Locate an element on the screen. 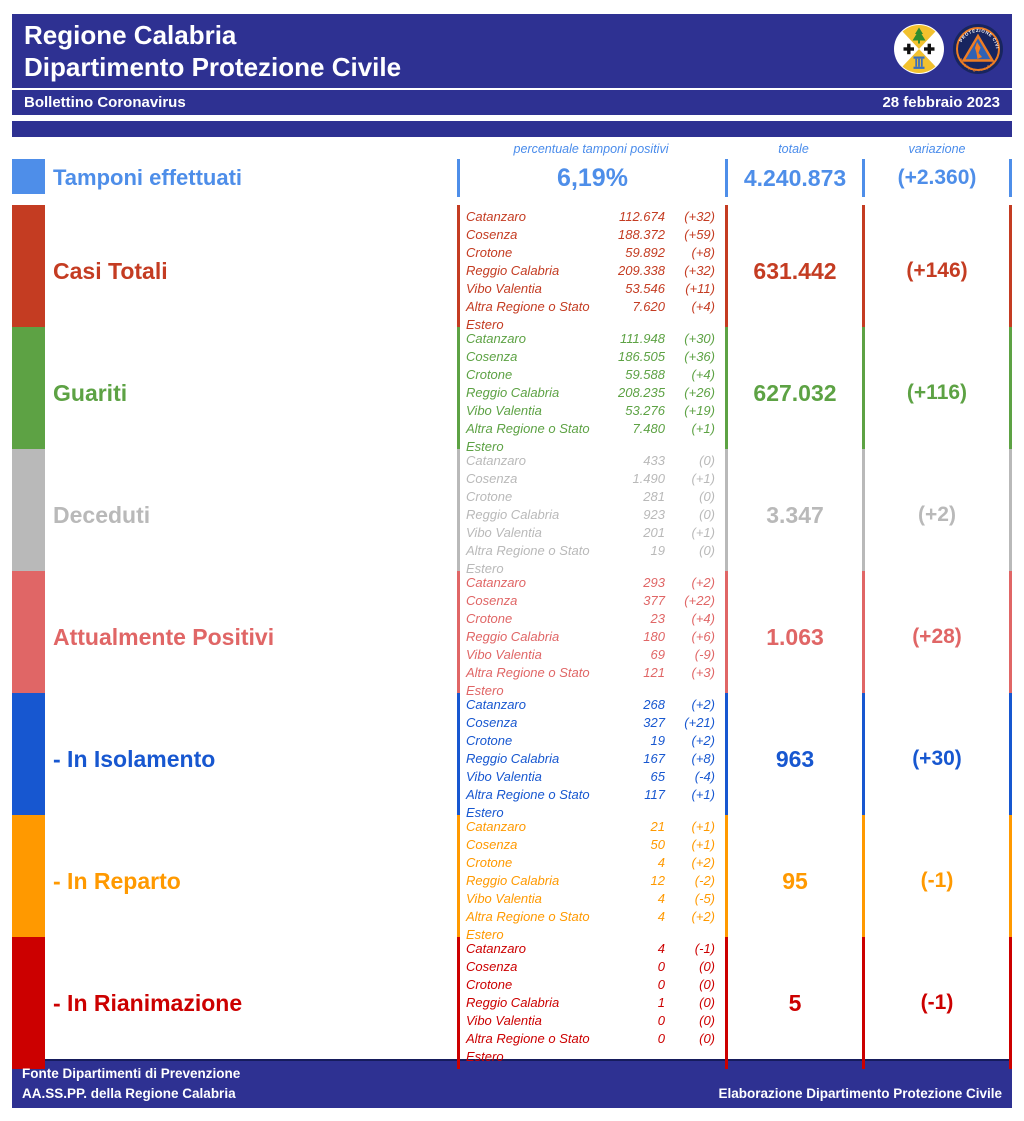  province-value: 121 is located at coordinates (654, 672).